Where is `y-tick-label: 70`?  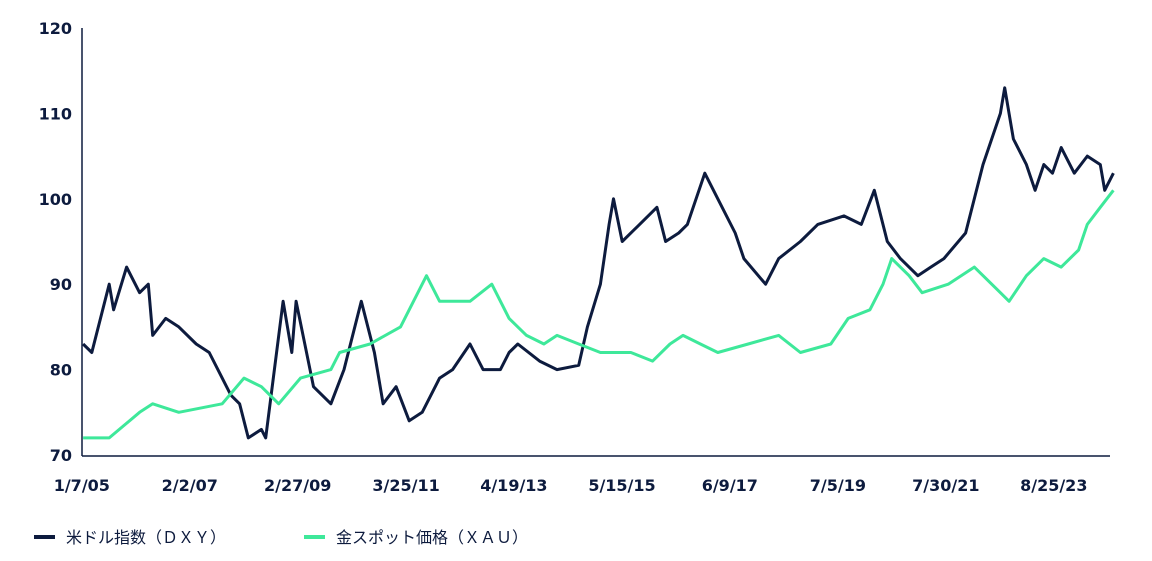 y-tick-label: 70 is located at coordinates (61, 455).